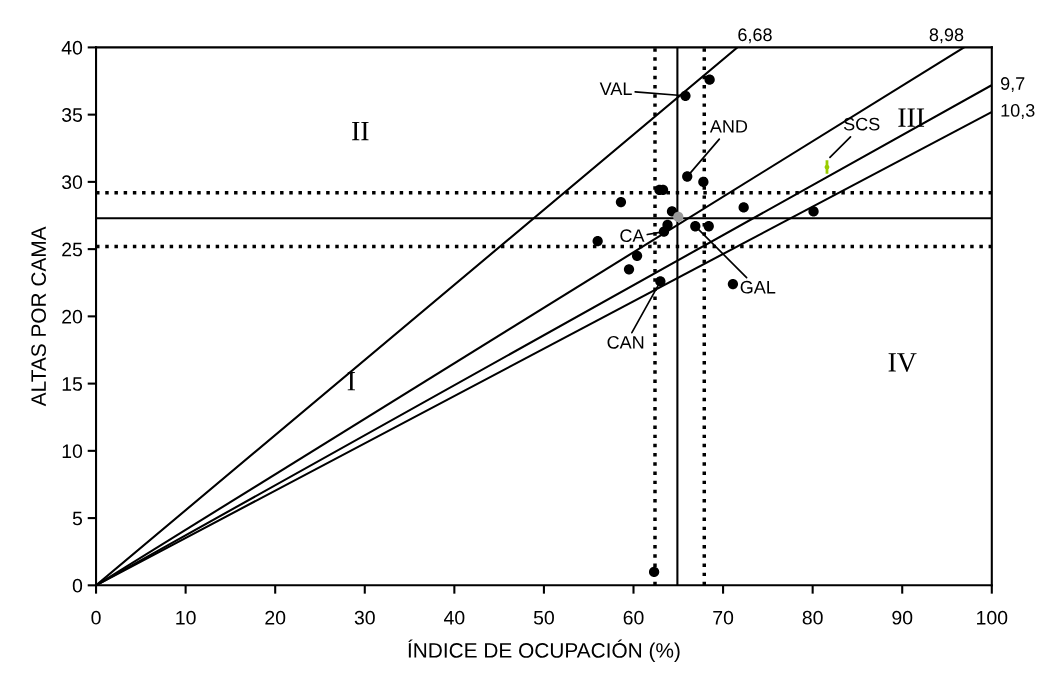  Describe the element at coordinates (72, 316) in the screenshot. I see `y-tick-label: 20` at that location.